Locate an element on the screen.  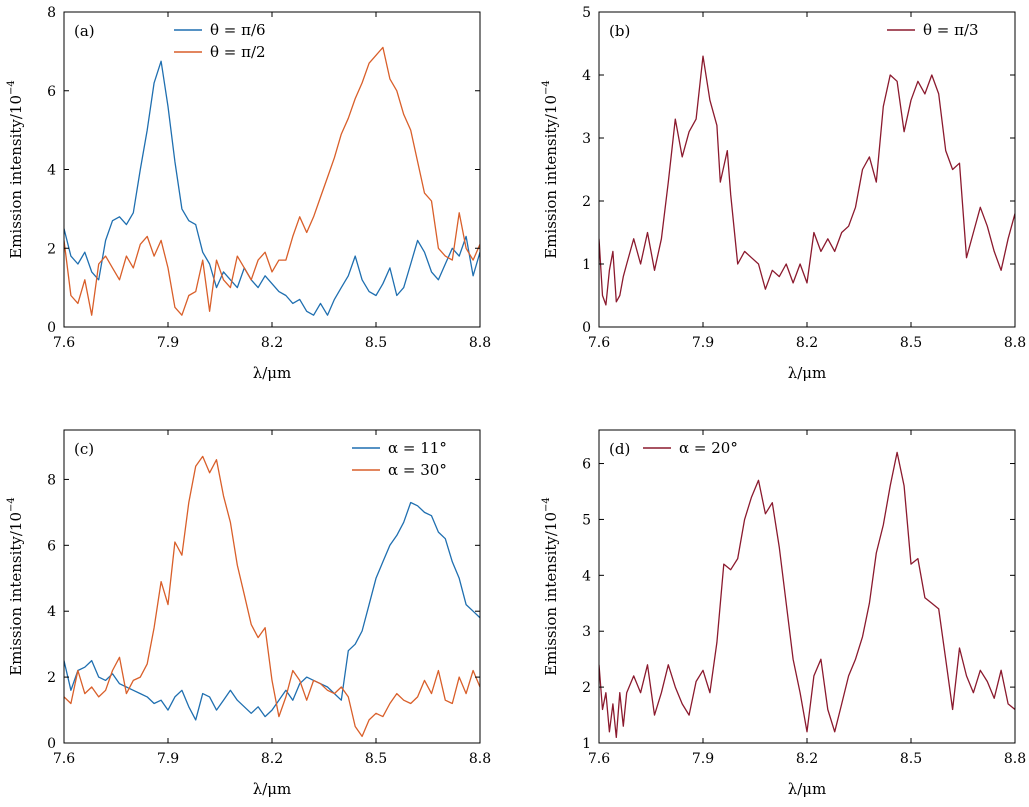
legend-label: α = 20° is located at coordinates (708, 448).